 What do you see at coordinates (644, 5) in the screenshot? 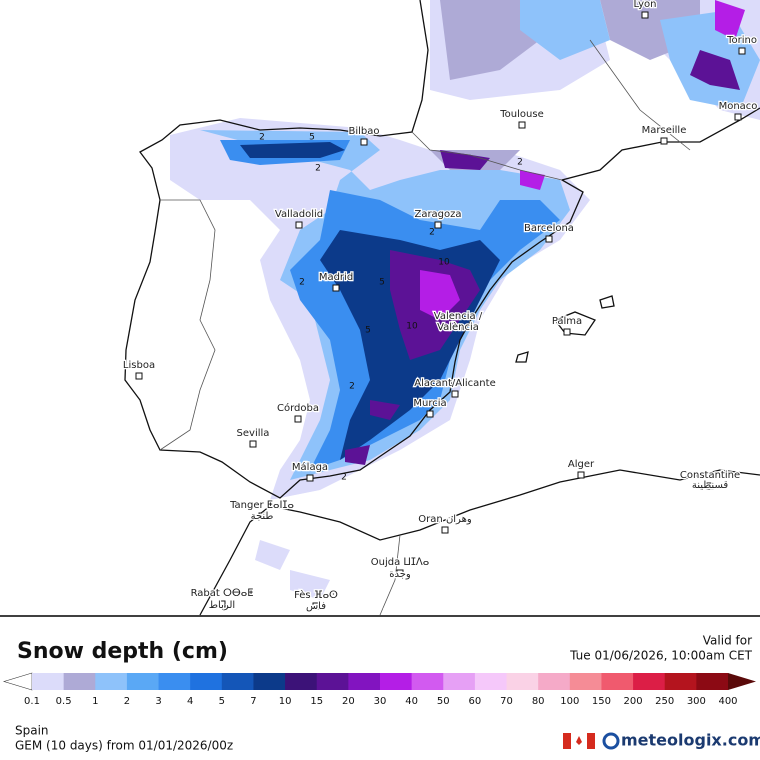
I see `city-label: Lyon` at bounding box center [644, 5].